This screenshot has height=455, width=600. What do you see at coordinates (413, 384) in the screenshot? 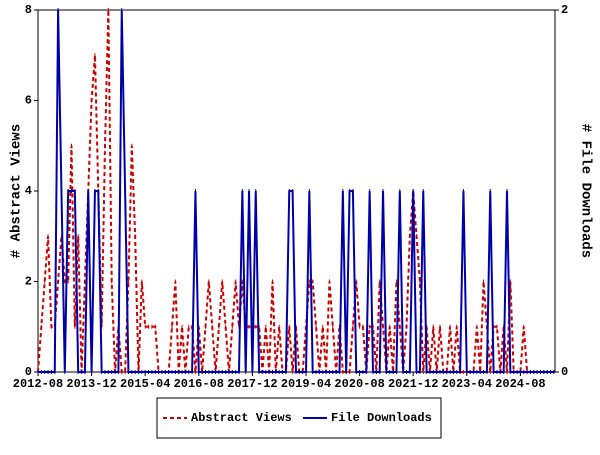
I see `x-tick-label: 2021-12` at bounding box center [413, 384].